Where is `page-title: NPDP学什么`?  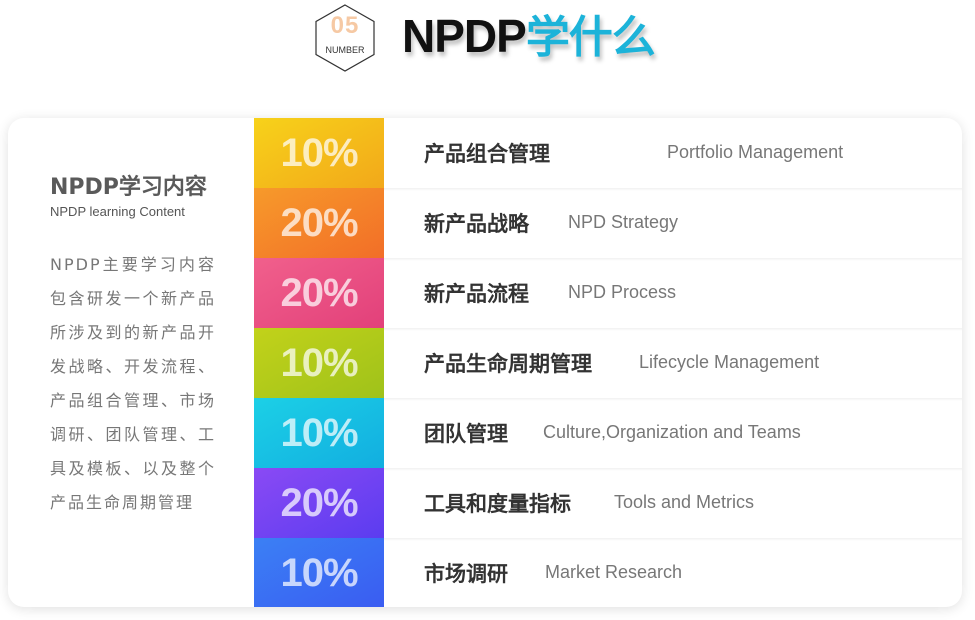
page-title: NPDP学什么 is located at coordinates (529, 36).